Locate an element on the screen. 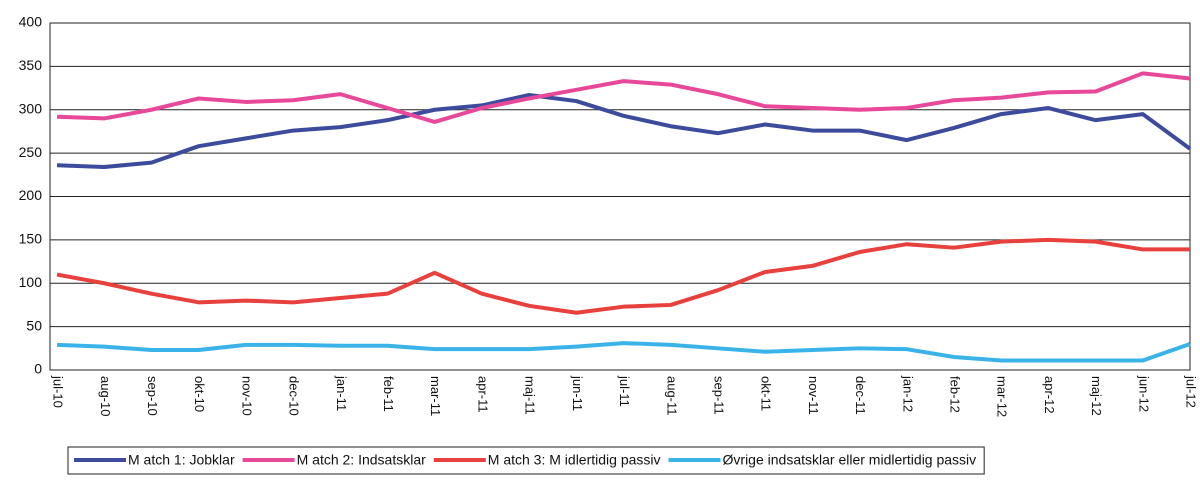 This screenshot has width=1200, height=497. y-tick-label: 50 is located at coordinates (34, 325).